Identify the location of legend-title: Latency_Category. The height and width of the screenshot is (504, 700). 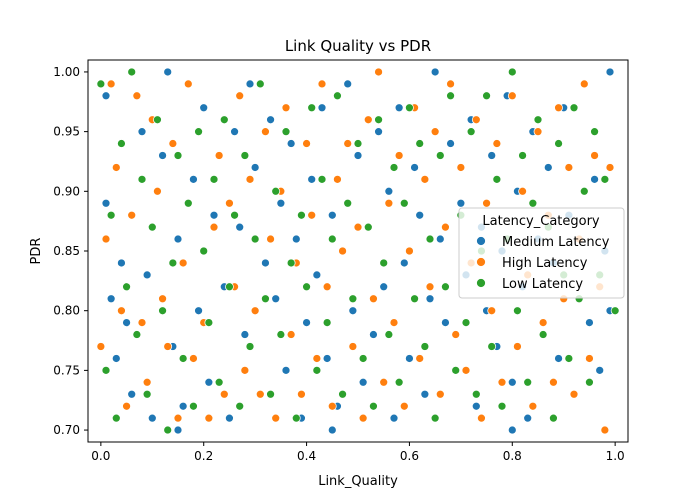
(541, 221).